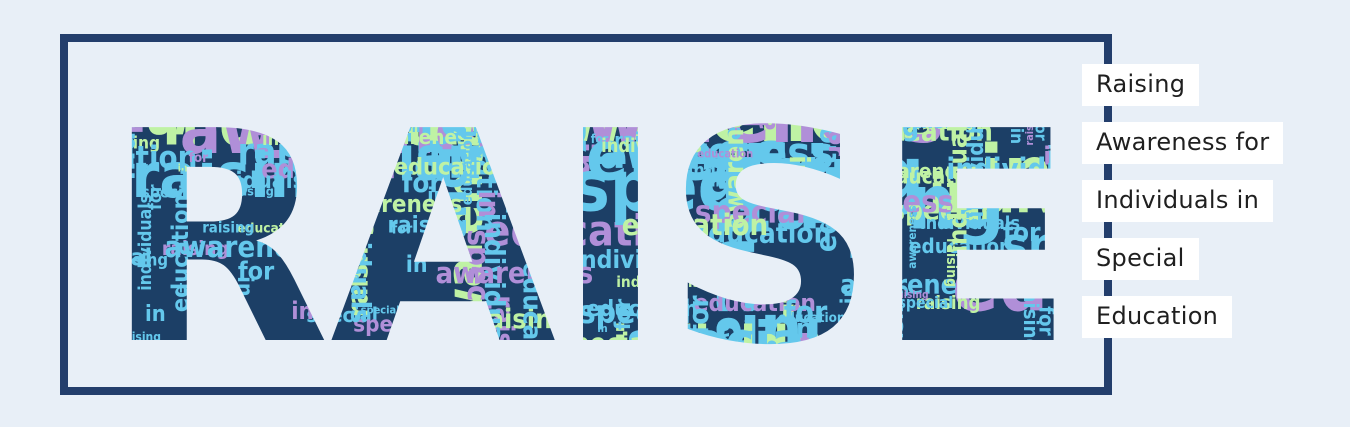 Image resolution: width=1350 pixels, height=427 pixels. What do you see at coordinates (1178, 201) in the screenshot?
I see `tagline-line-3: Individuals in` at bounding box center [1178, 201].